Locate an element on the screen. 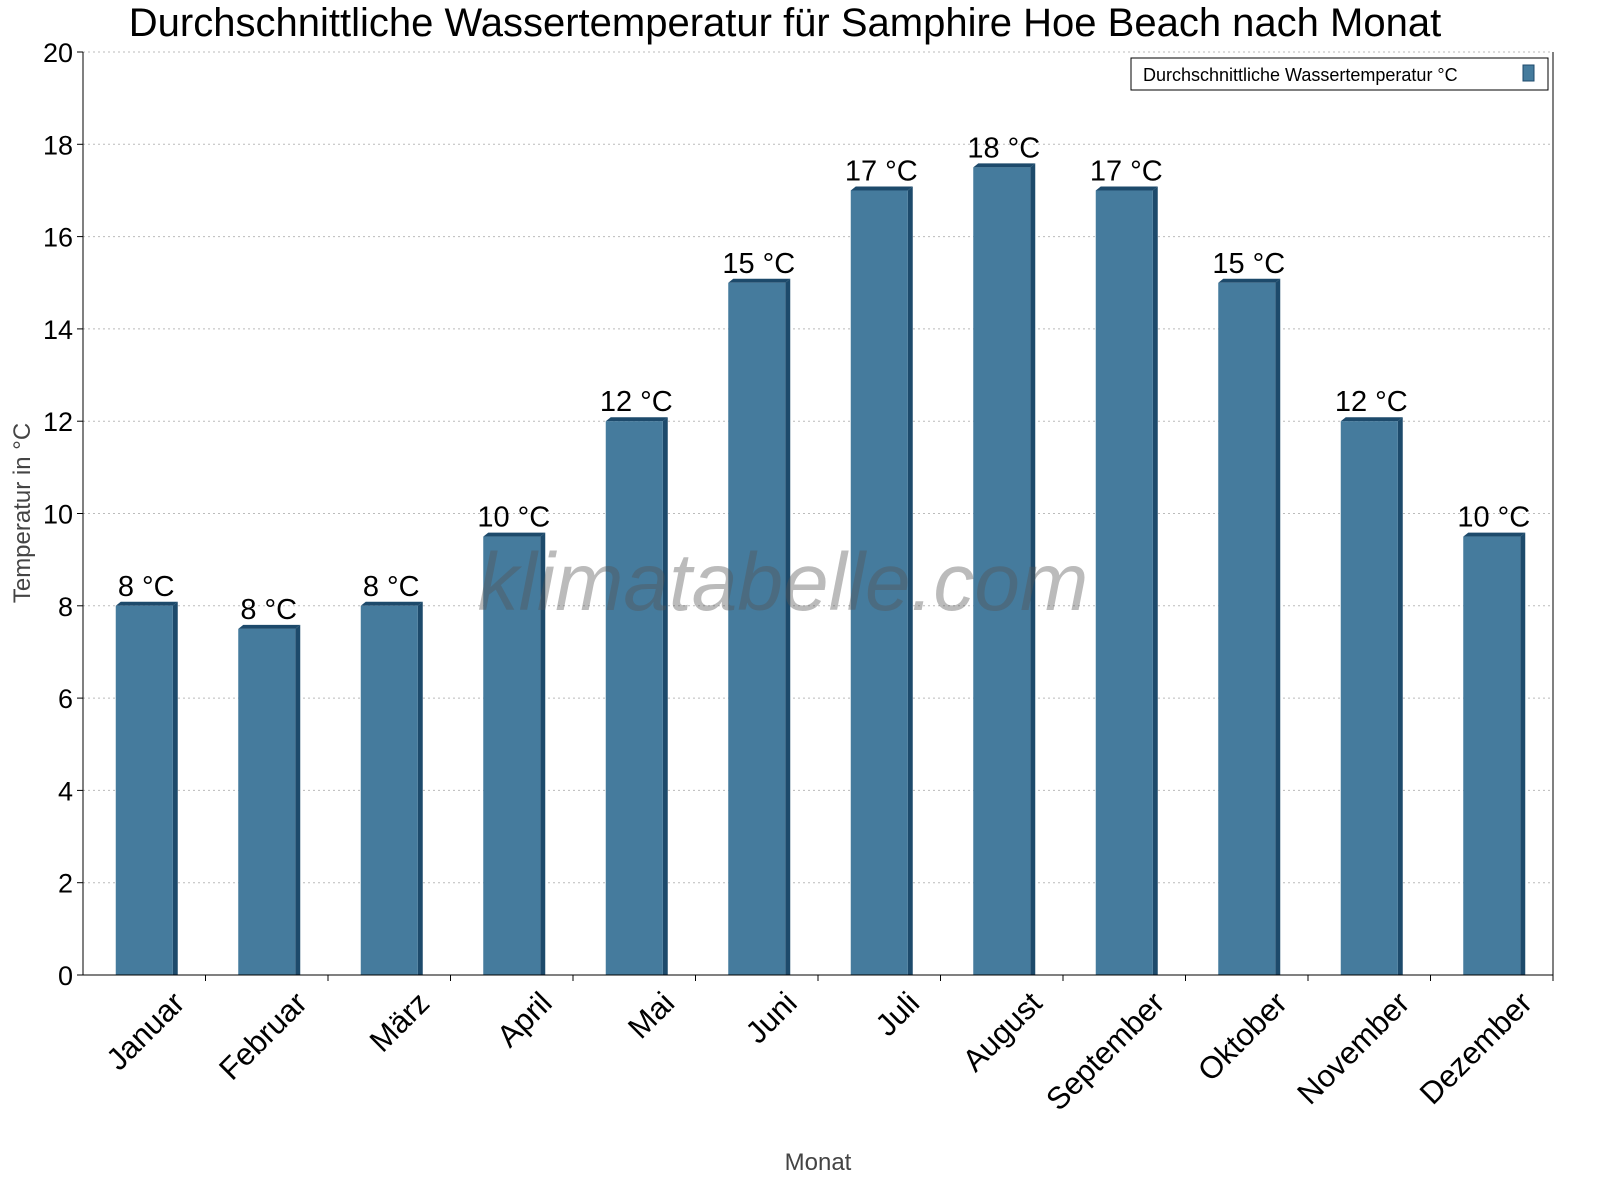 The width and height of the screenshot is (1600, 1200). y-tick-label: 4 is located at coordinates (65, 791).